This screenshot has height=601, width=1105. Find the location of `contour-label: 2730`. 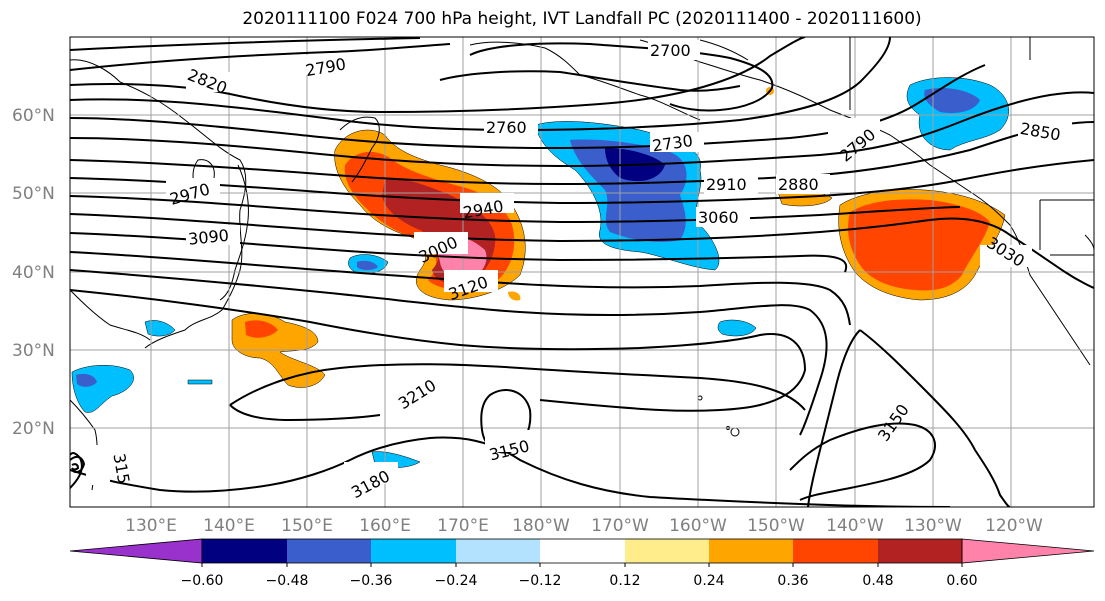

contour-label: 2730 is located at coordinates (677, 143).